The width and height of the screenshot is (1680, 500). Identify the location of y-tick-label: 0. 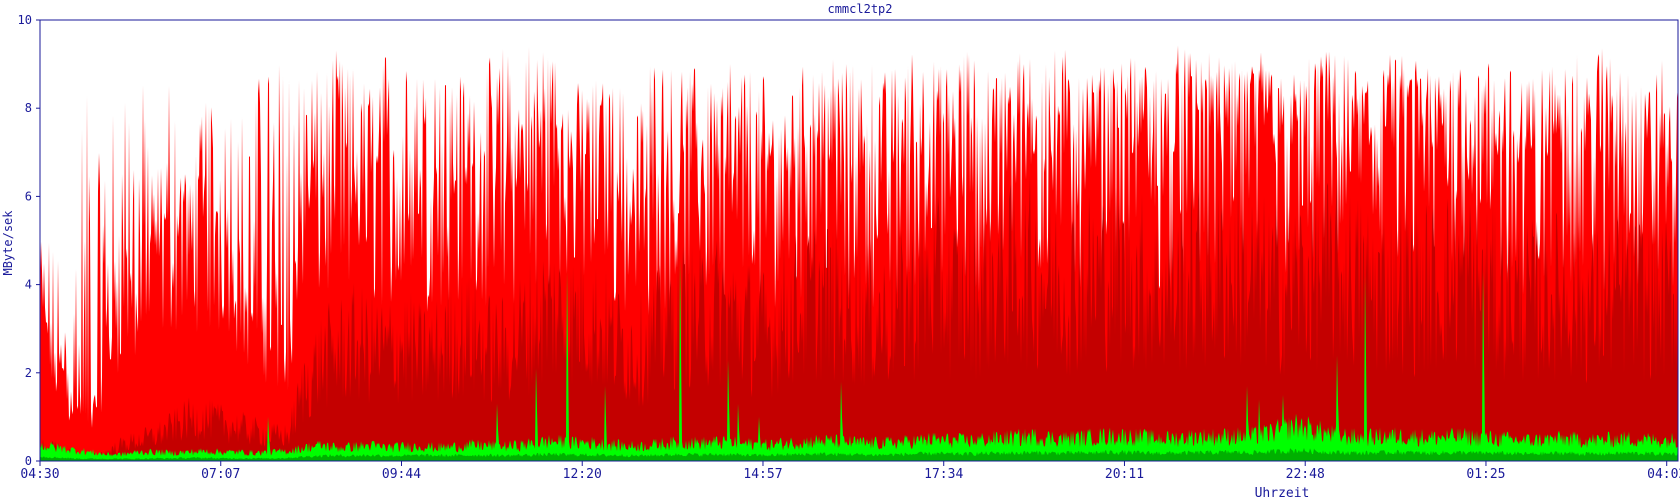
(28, 461).